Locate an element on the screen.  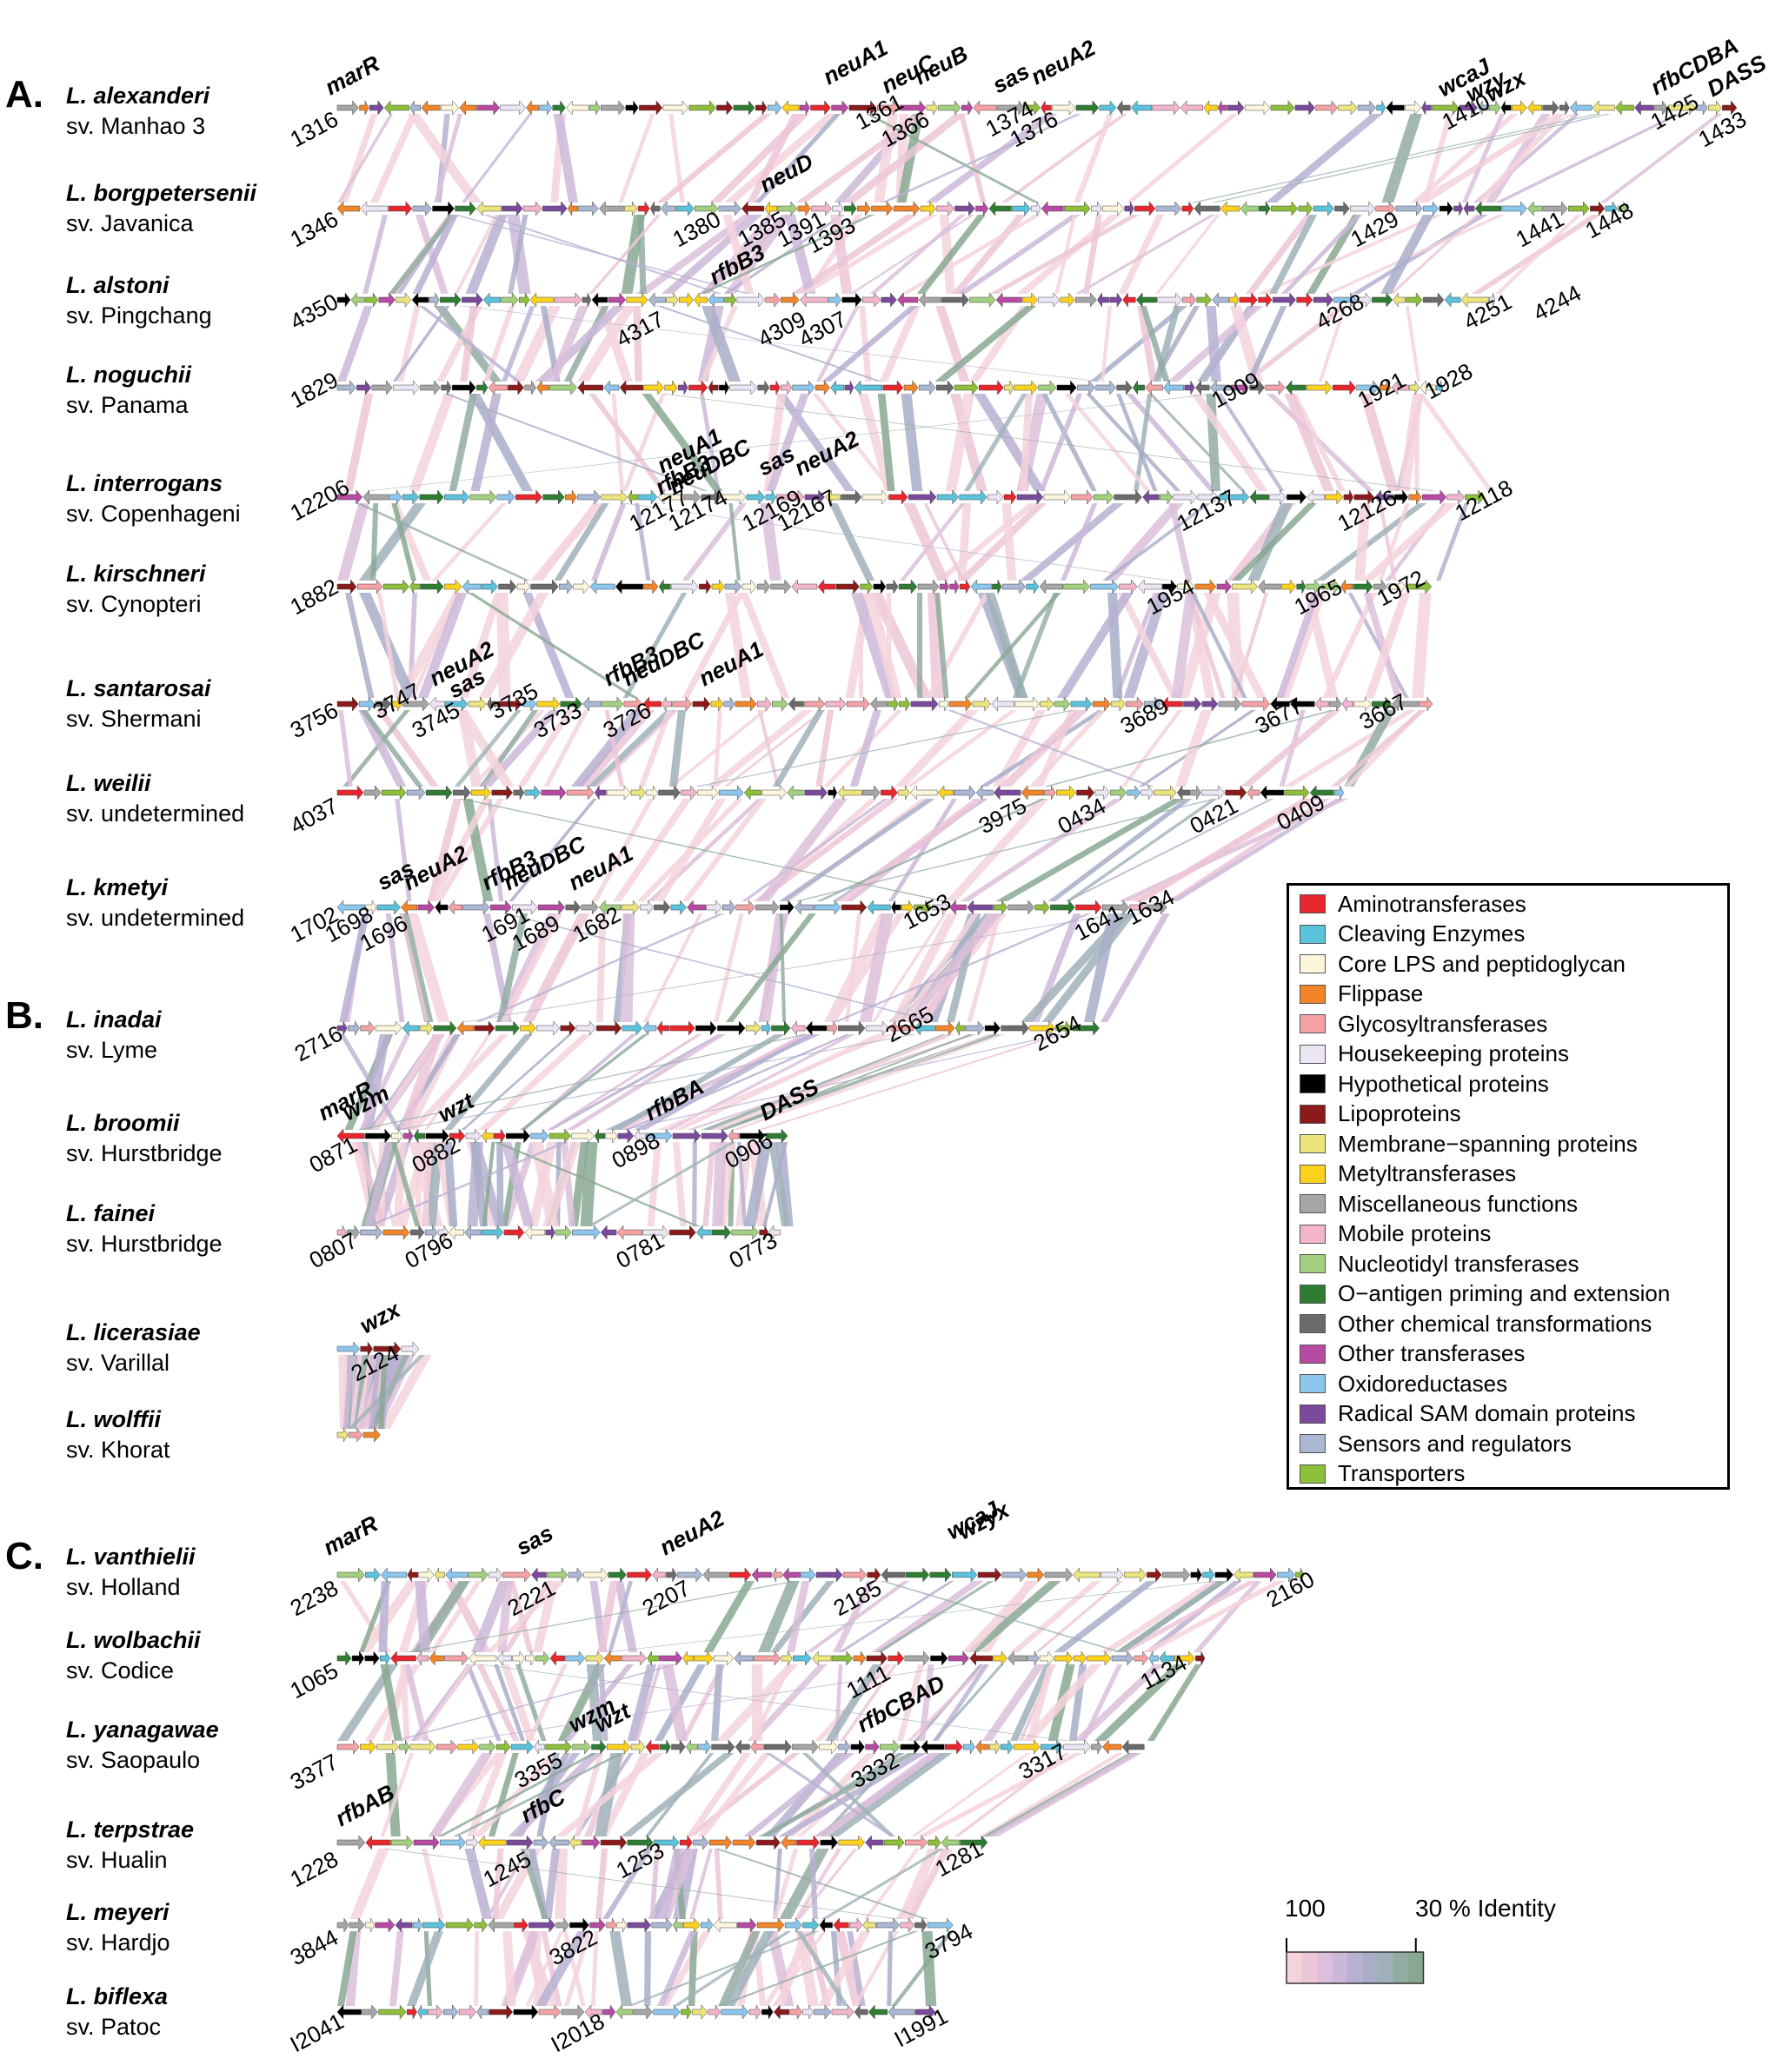
legend-item: Lipoproteins is located at coordinates (1380, 1113).